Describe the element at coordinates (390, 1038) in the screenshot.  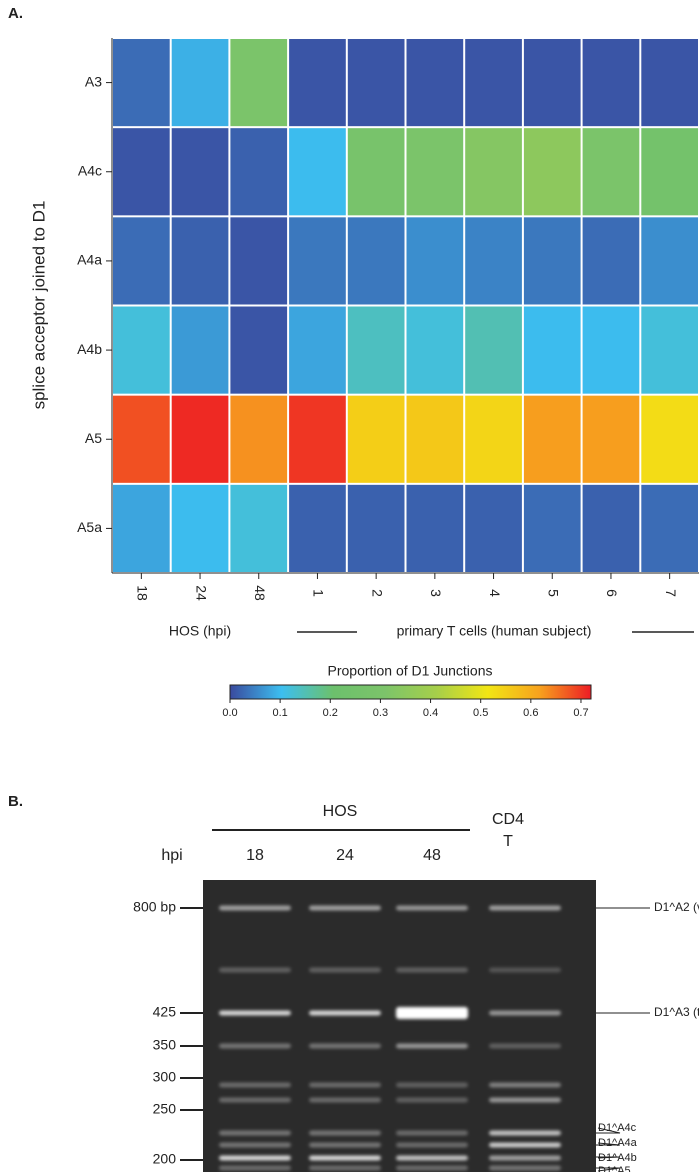
I see `gel-bands` at that location.